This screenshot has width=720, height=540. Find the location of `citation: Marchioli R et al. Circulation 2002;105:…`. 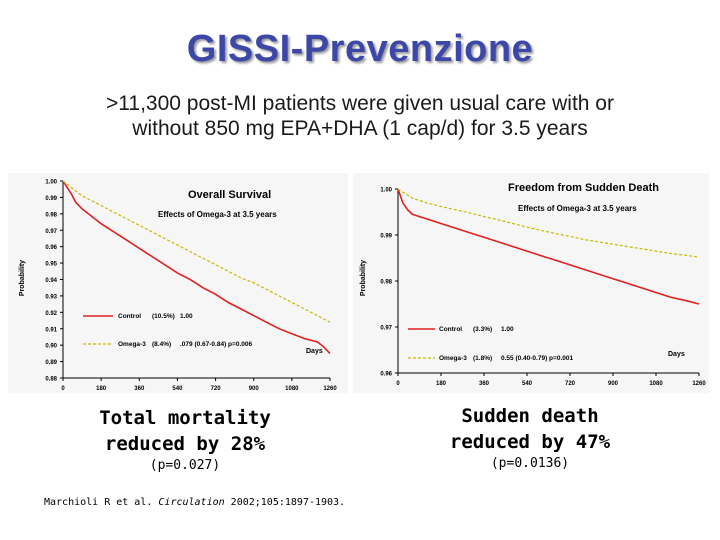

citation: Marchioli R et al. Circulation 2002;105:… is located at coordinates (194, 502).